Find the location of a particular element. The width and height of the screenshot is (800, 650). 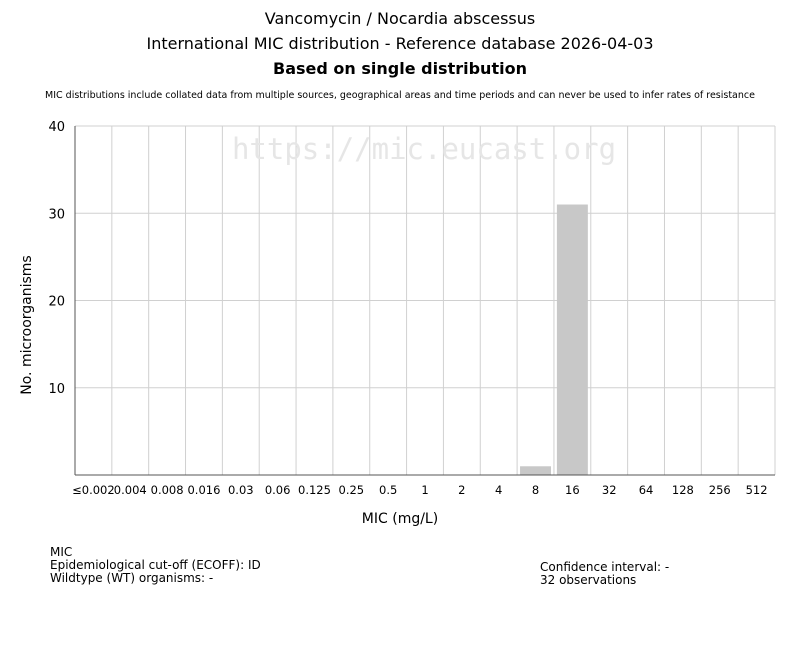

x-tick-label: 0.008 is located at coordinates (167, 490).